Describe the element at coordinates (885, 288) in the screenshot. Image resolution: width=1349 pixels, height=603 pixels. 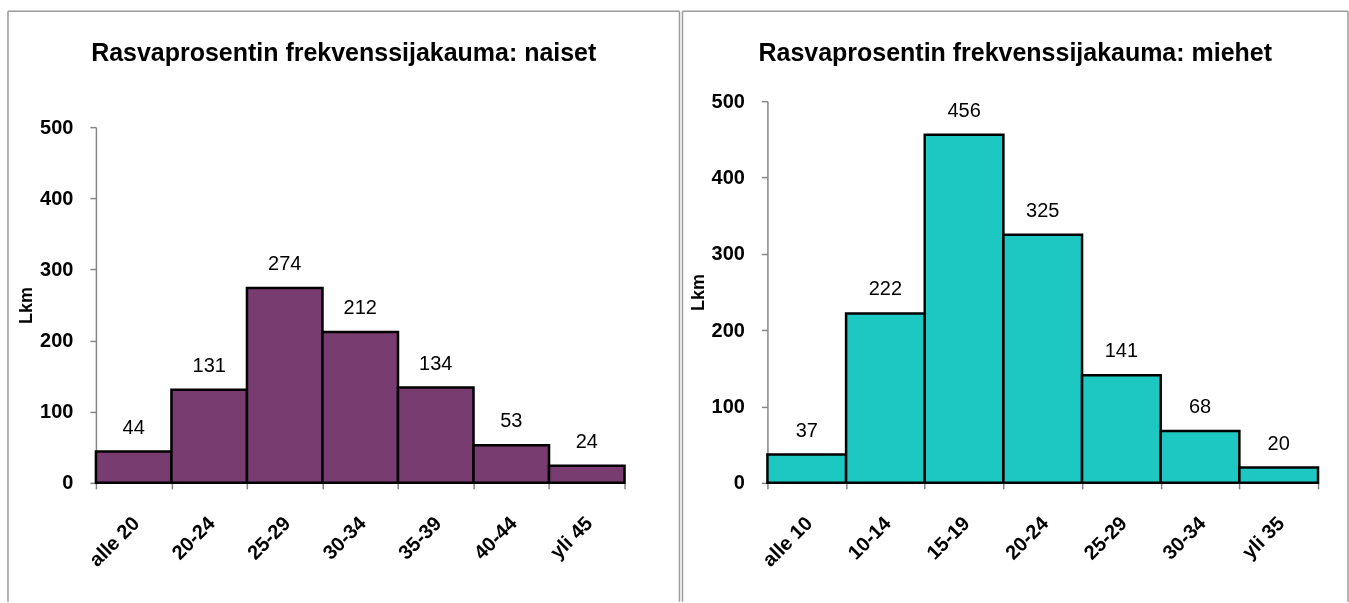
I see `data-label: 222` at that location.